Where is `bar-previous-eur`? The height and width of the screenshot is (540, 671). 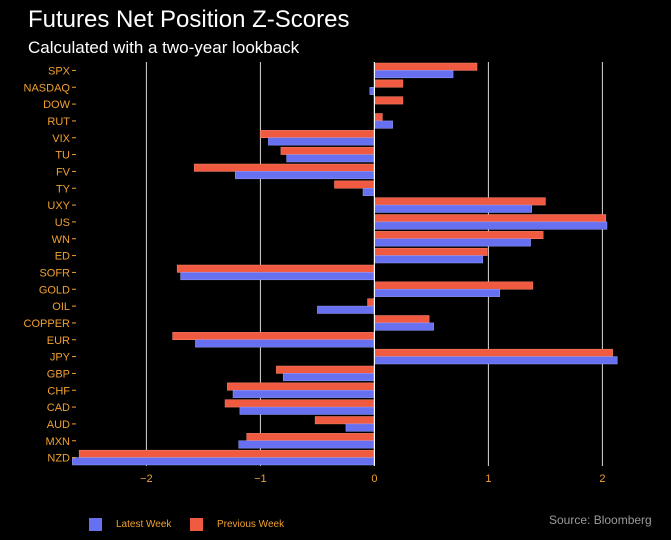
bar-previous-eur is located at coordinates (273, 336).